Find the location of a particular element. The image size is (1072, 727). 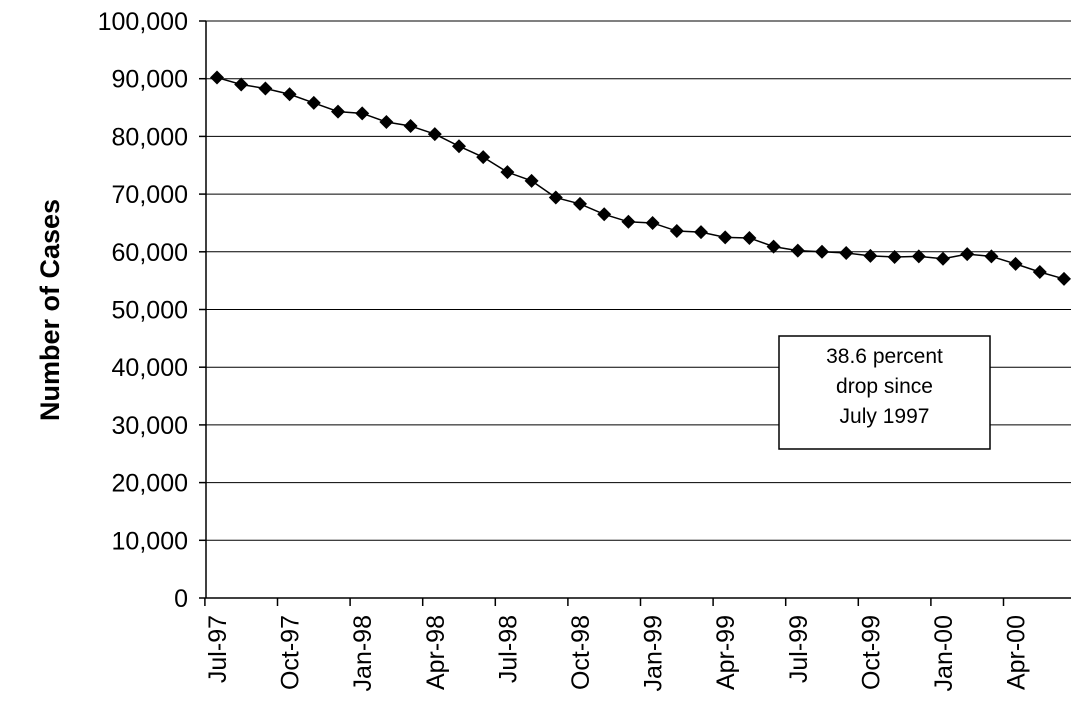

y-tick-label: 100,000 is located at coordinates (143, 22).